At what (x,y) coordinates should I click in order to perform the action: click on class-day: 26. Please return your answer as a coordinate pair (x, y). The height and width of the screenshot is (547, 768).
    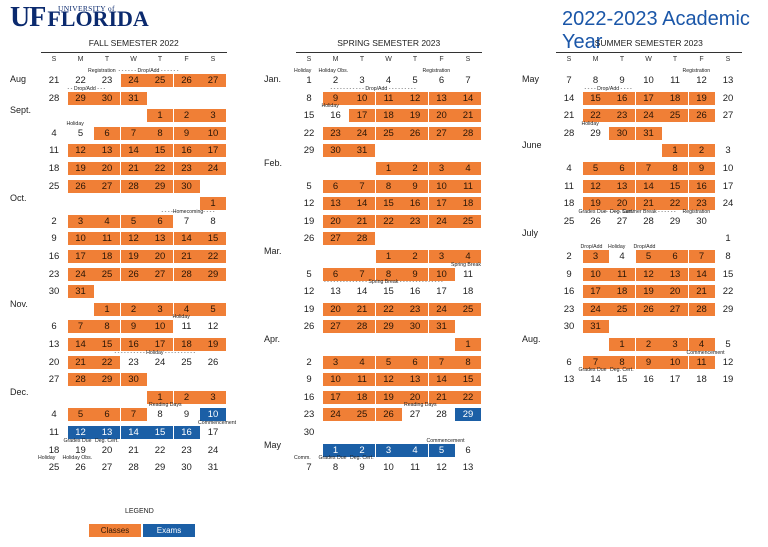
    Looking at the image, I should click on (648, 309).